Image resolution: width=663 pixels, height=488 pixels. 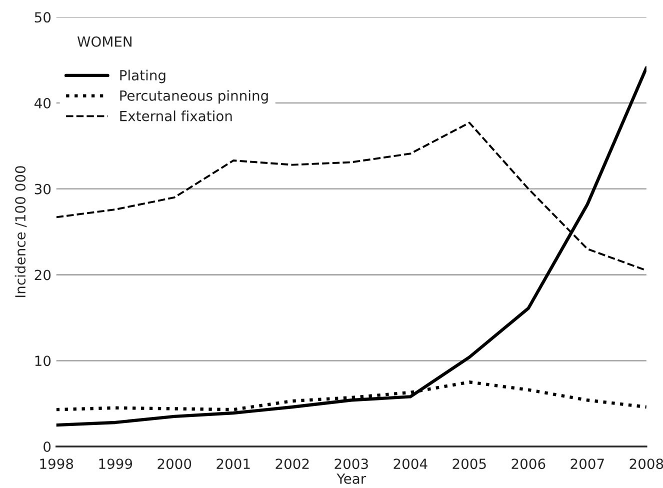 I want to click on y-tick-label: 40, so click(x=42, y=103).